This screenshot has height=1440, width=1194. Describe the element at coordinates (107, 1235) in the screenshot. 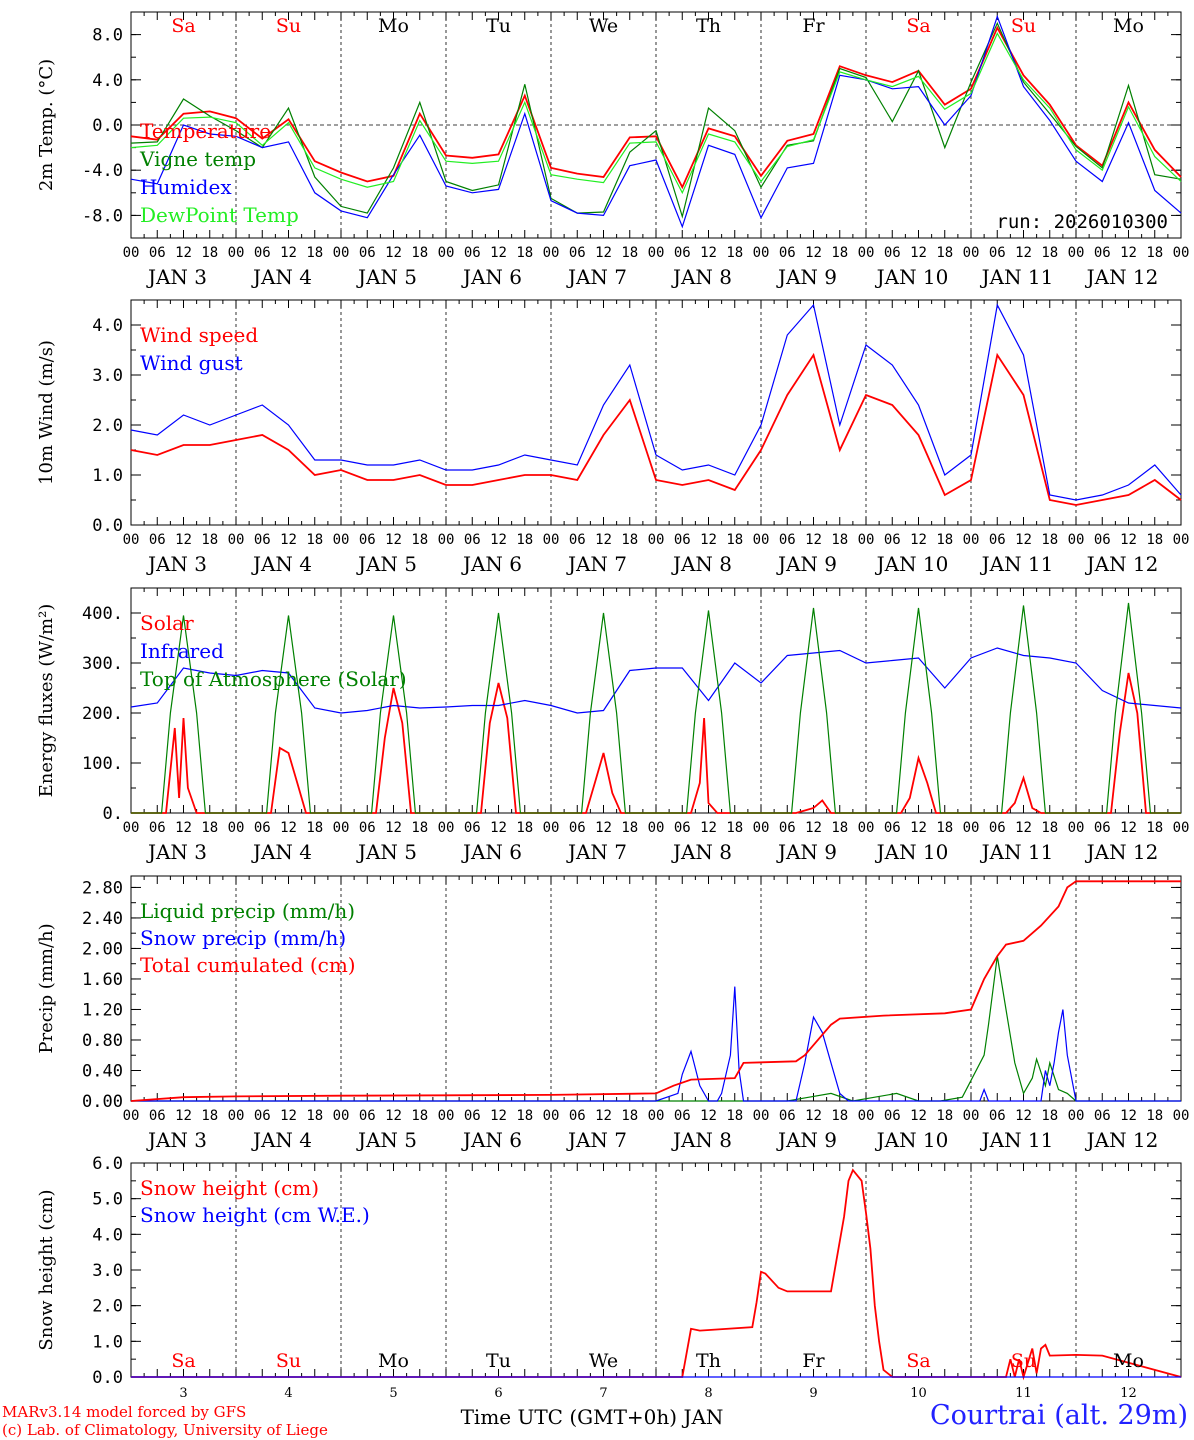

I see `y-tick-label: 4.0` at that location.